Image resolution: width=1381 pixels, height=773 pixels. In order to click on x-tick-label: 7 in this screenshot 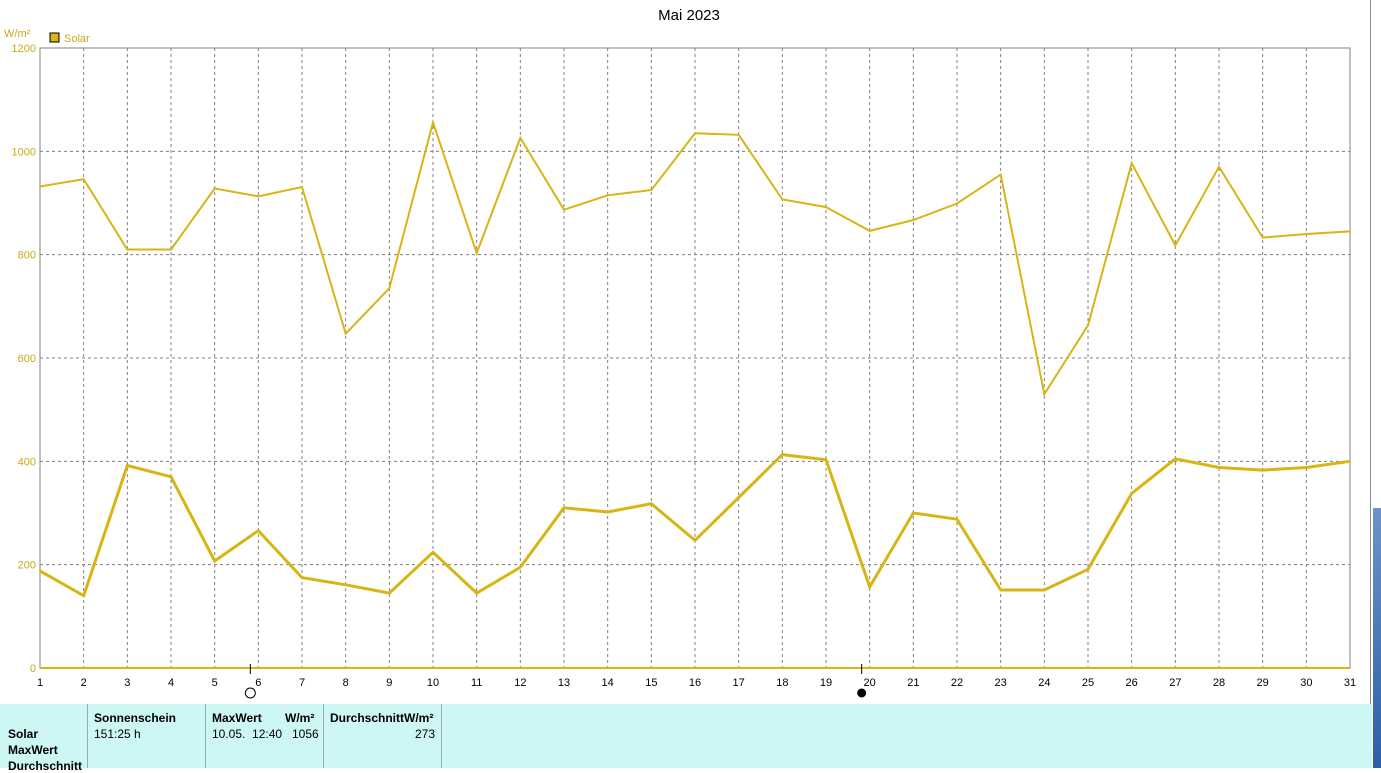, I will do `click(302, 683)`.